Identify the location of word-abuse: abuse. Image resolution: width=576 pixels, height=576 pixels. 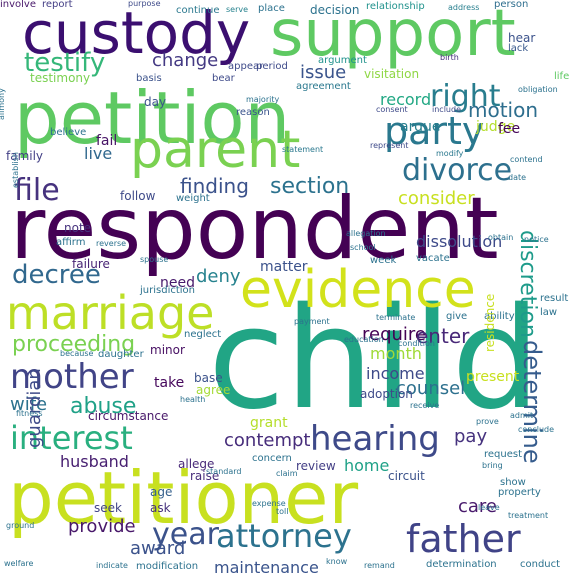
(103, 406).